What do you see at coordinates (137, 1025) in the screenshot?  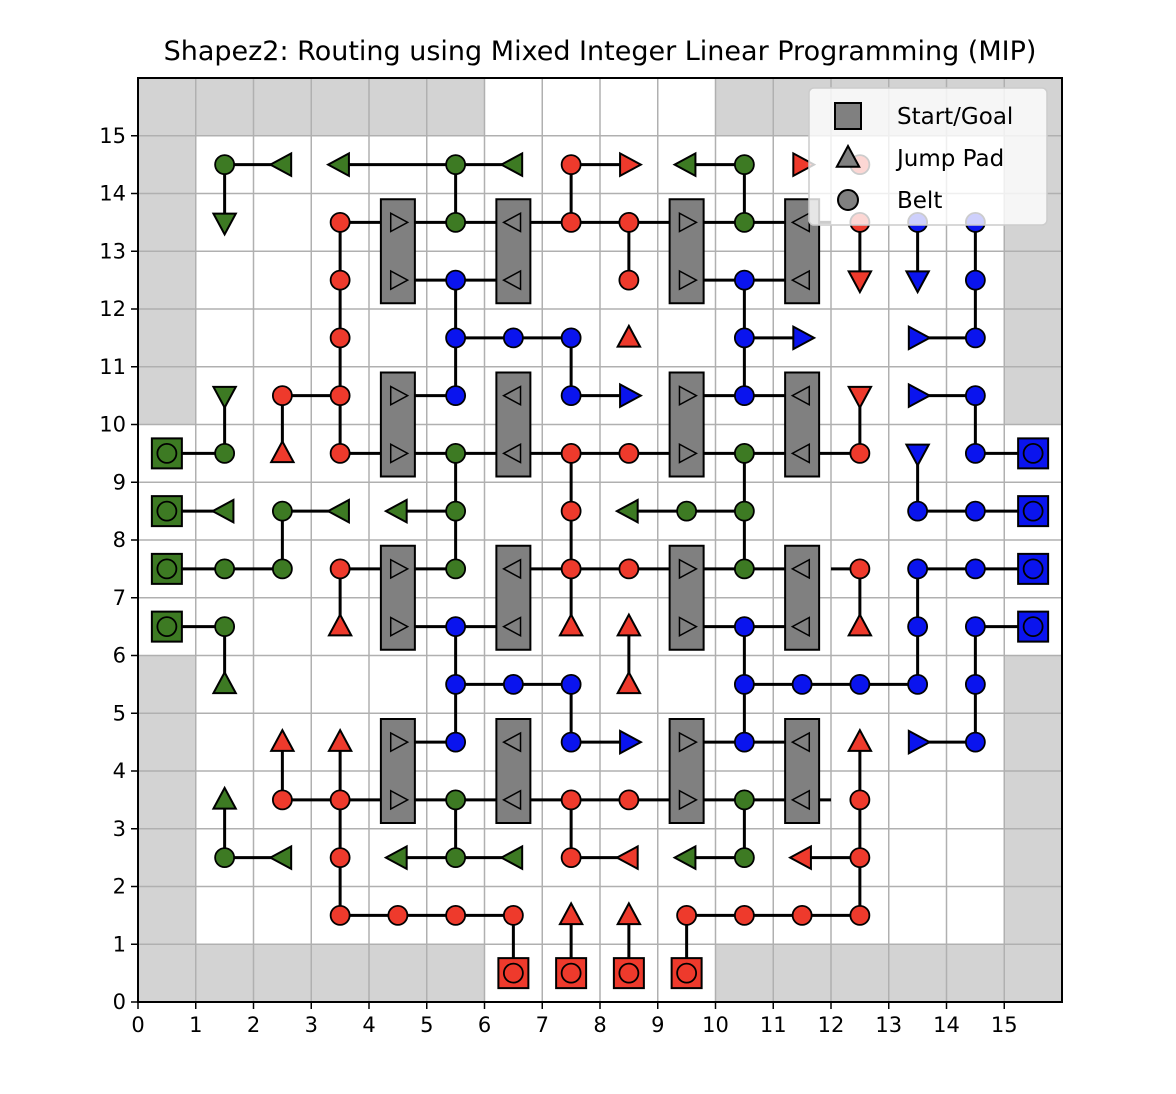 I see `x-tick-label: 0` at bounding box center [137, 1025].